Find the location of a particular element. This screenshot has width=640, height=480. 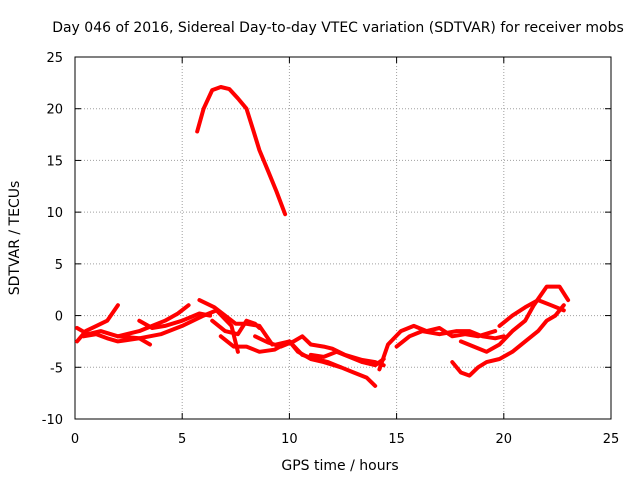

x-tick-label: 10 is located at coordinates (289, 439).